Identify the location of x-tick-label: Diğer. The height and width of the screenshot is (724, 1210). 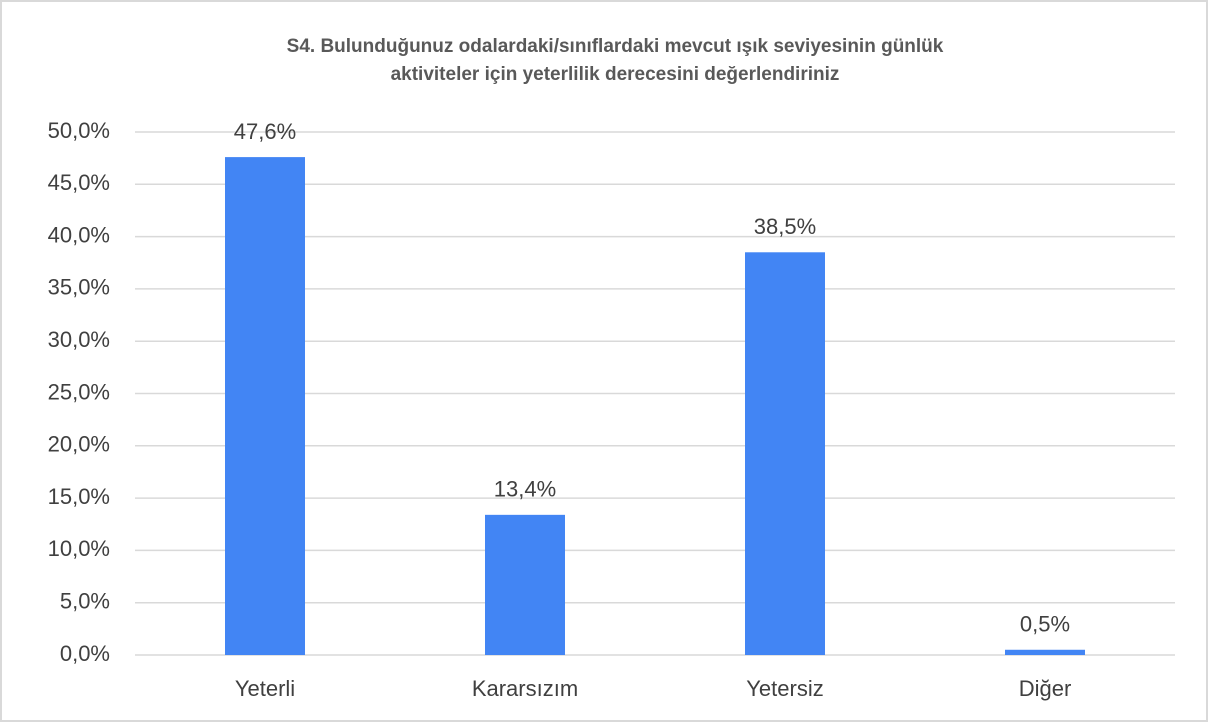
(1045, 688).